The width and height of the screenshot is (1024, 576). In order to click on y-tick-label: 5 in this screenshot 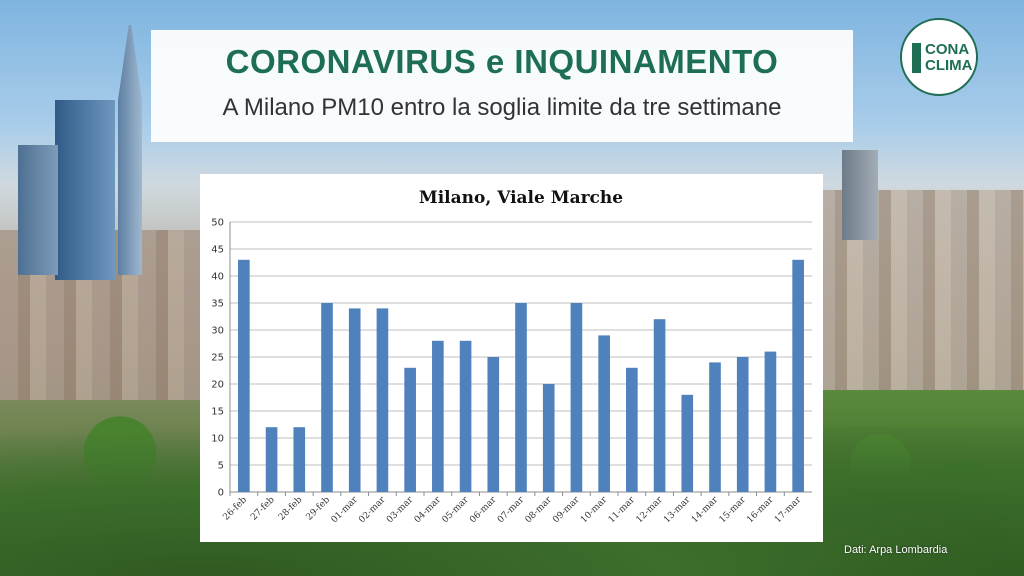, I will do `click(221, 466)`.